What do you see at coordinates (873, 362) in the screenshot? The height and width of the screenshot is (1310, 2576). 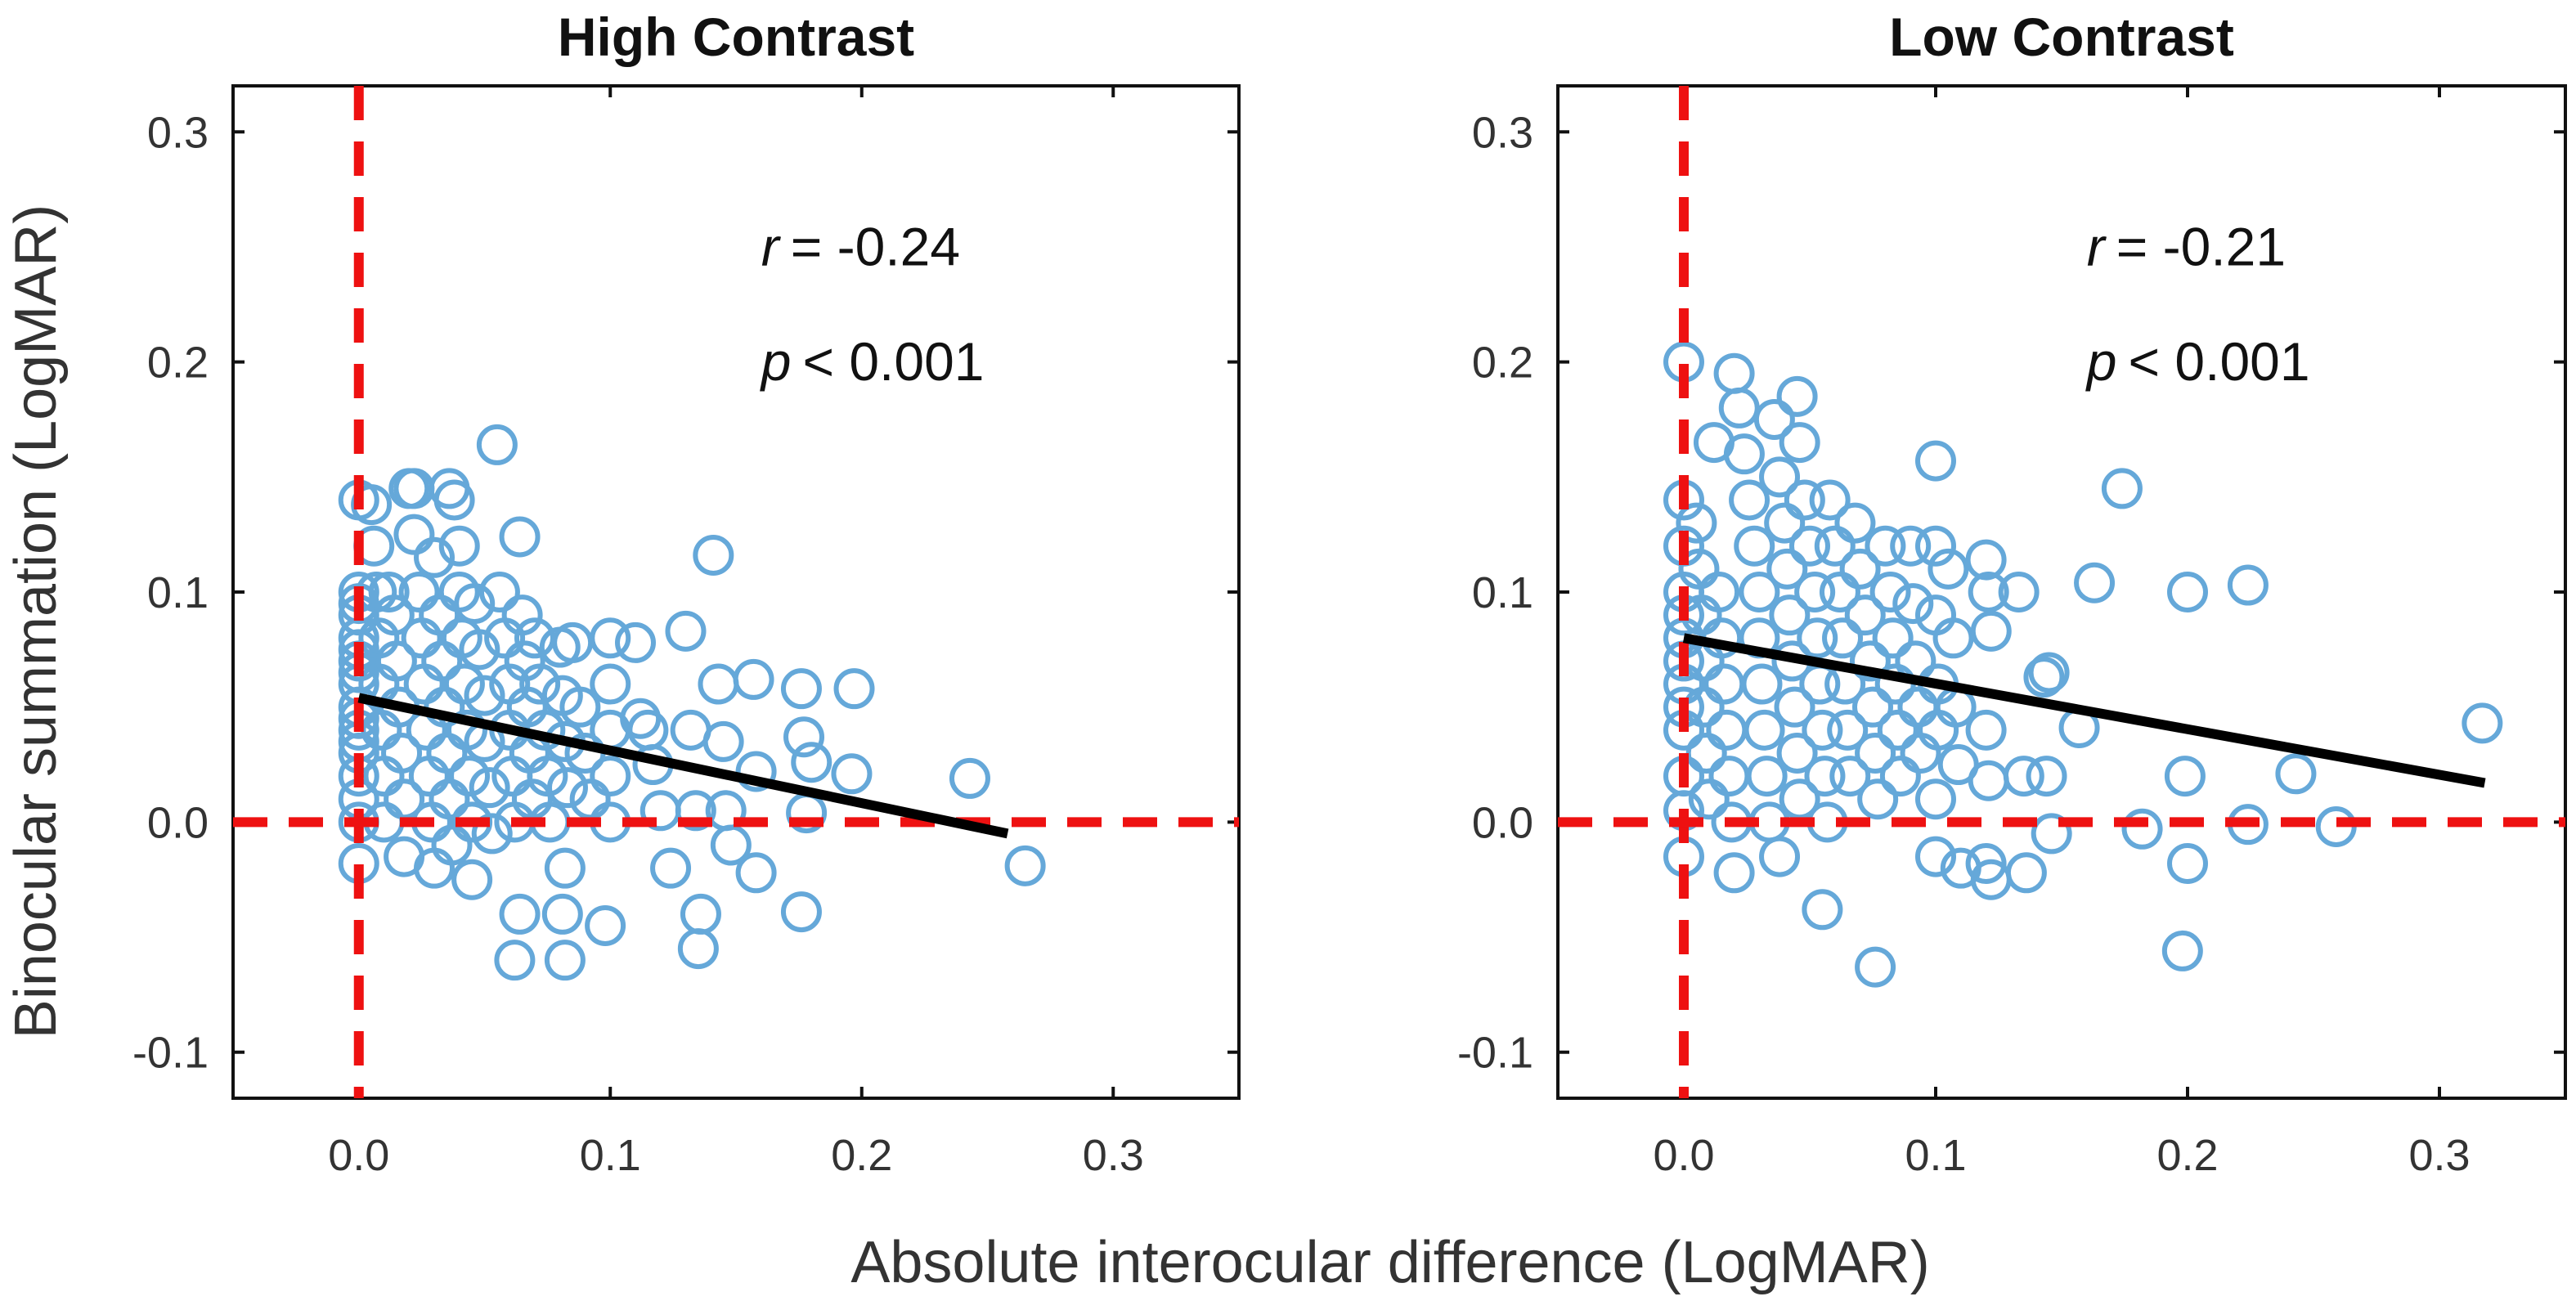 I see `stat-p-annotation: p < 0.001` at bounding box center [873, 362].